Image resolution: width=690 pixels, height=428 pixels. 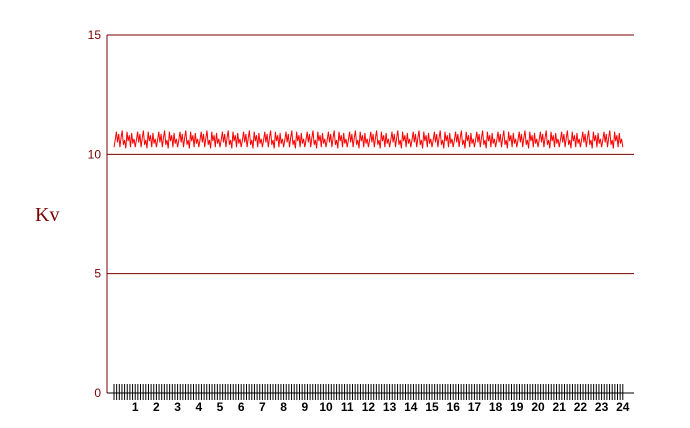 I want to click on y-tick-labels: 0 5 10 15, so click(x=95, y=214).